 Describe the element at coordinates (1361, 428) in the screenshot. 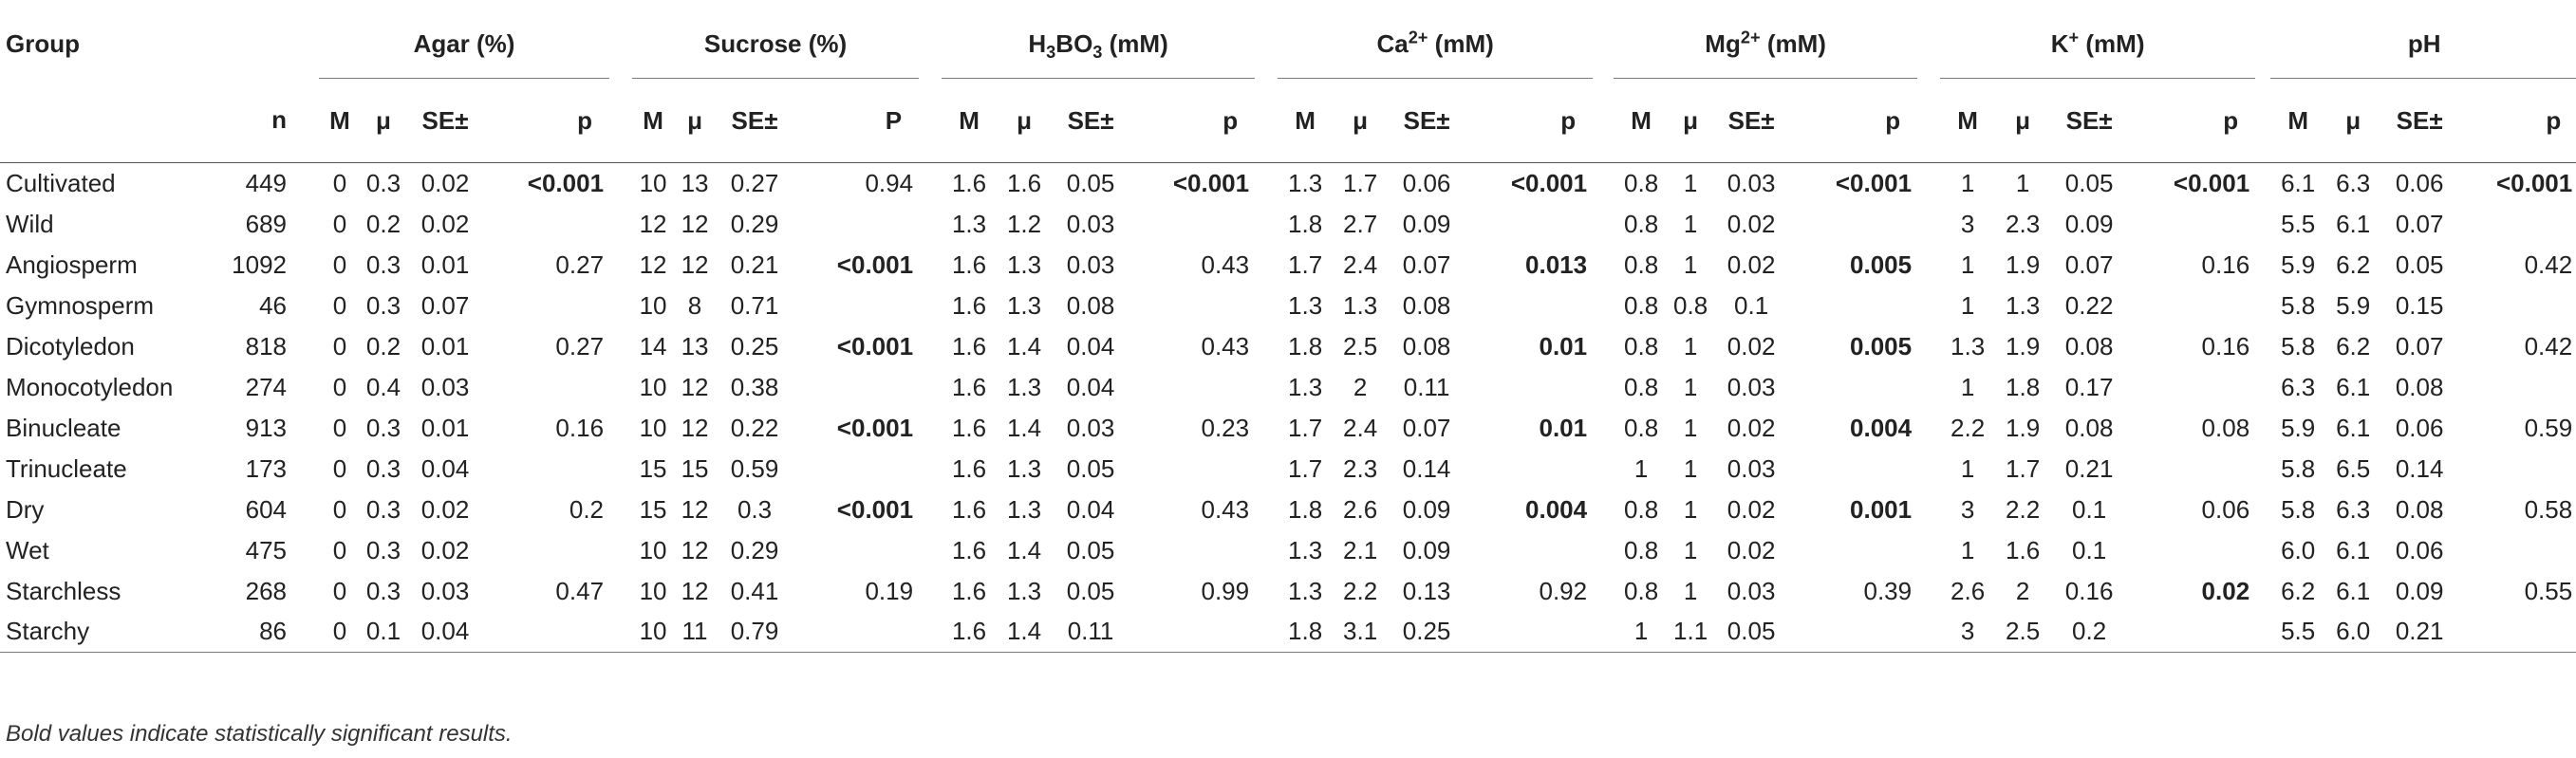

I see `value-cell: 2.4` at that location.